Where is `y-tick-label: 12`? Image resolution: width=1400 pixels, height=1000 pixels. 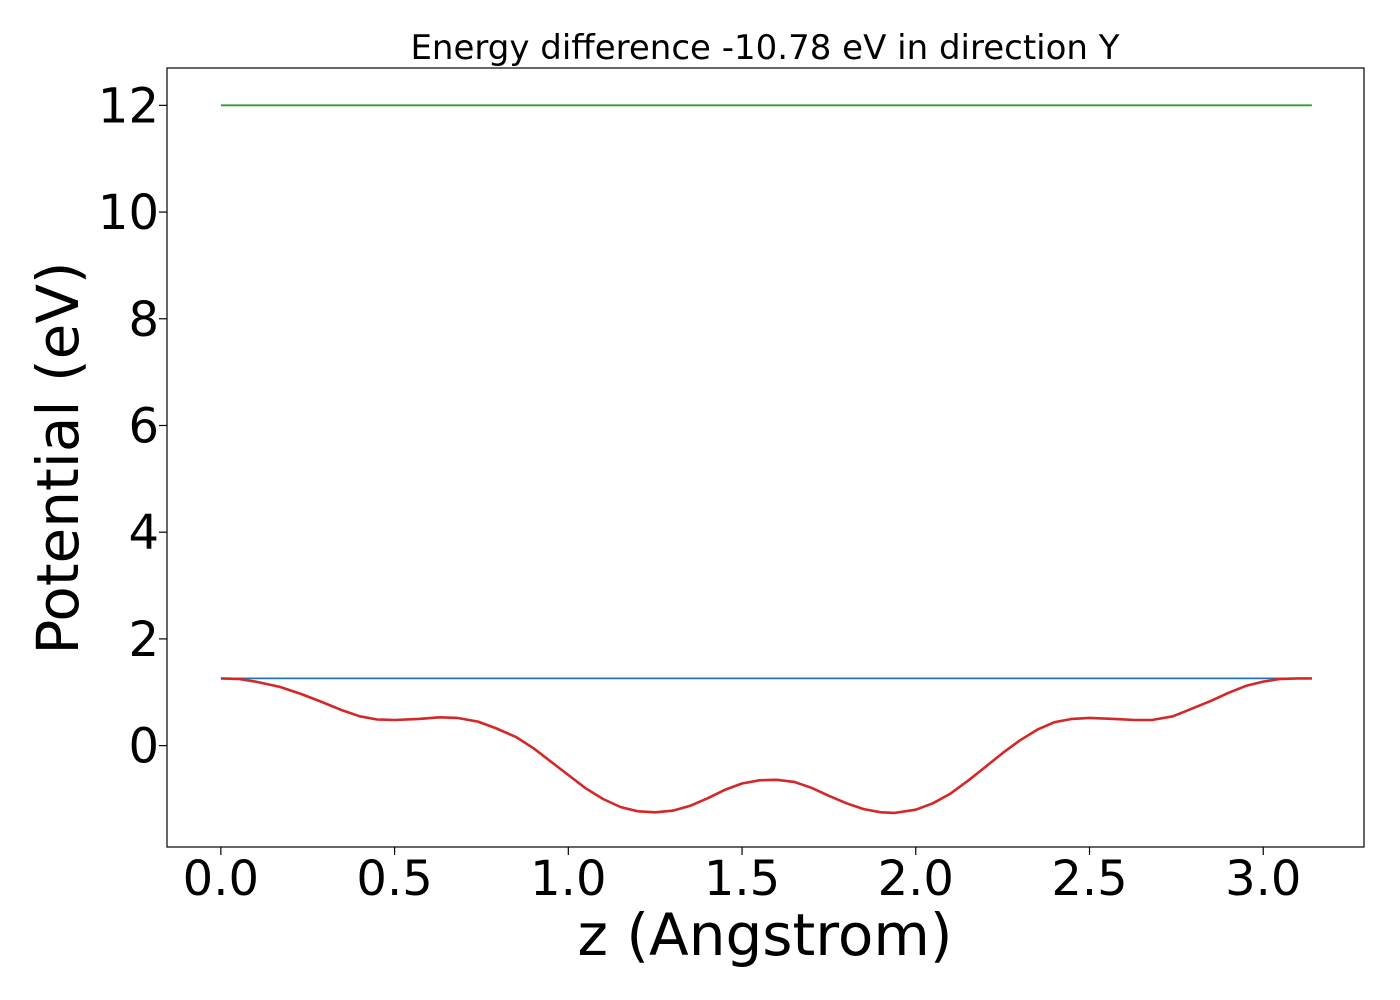
y-tick-label: 12 is located at coordinates (128, 106).